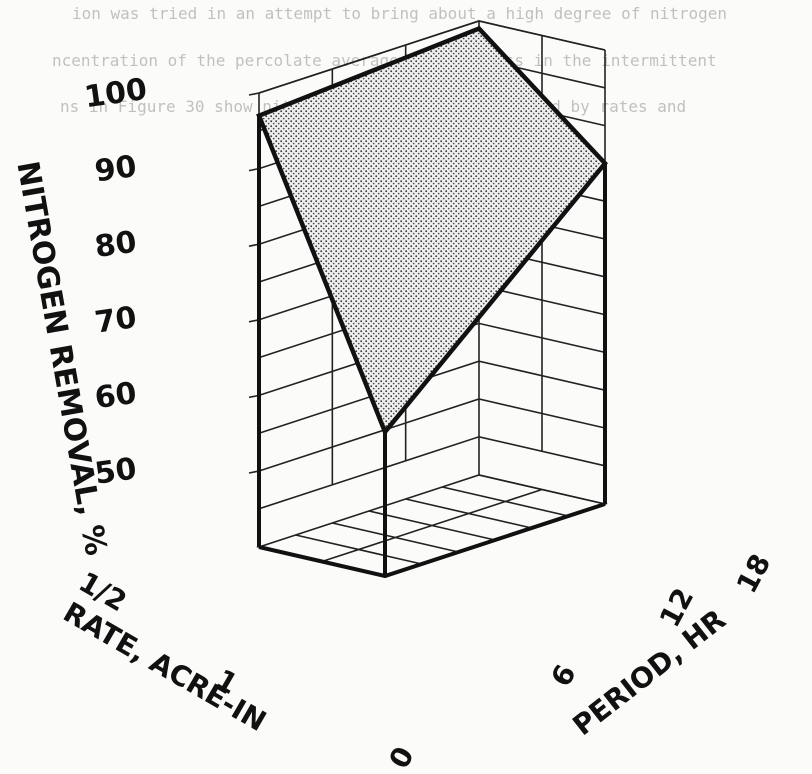  I want to click on floor-front-edges, so click(432, 540).